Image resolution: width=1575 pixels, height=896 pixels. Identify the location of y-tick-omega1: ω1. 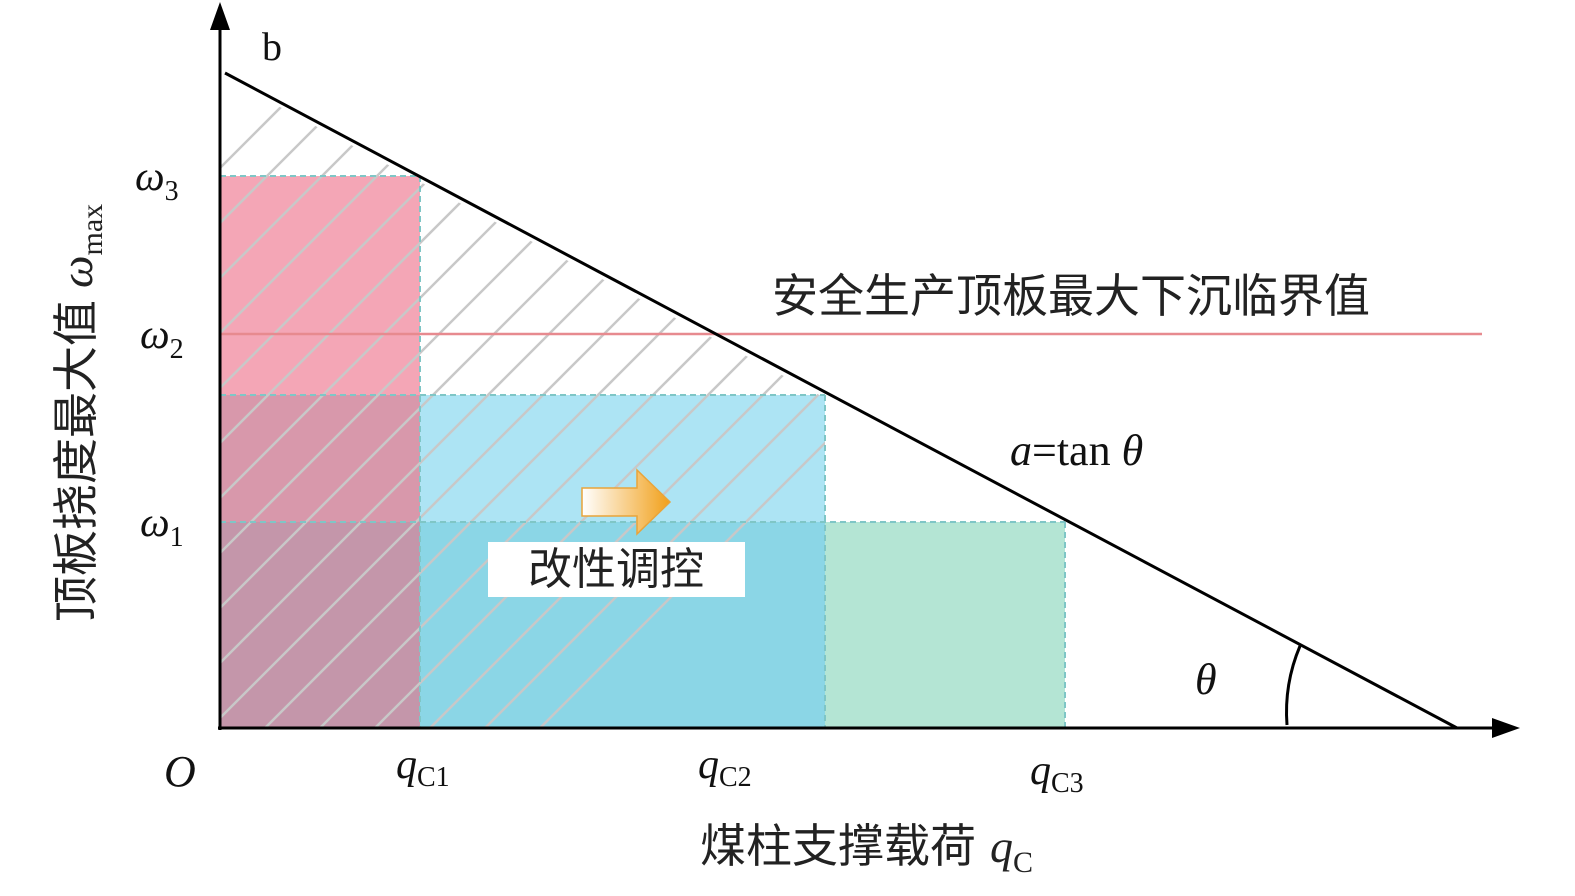
(162, 526).